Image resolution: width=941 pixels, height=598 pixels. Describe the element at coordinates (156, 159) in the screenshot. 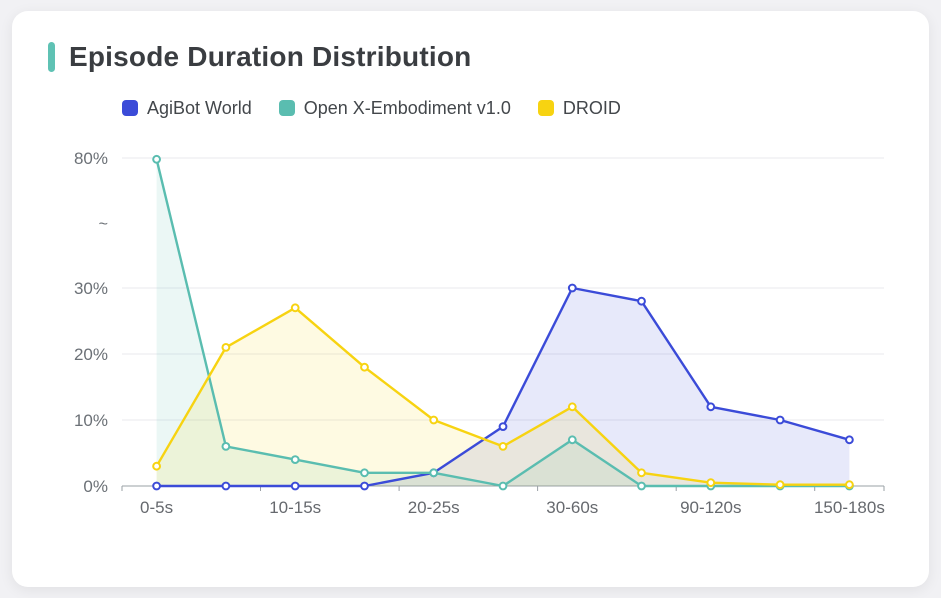

I see `data-point-open-x-embodiment-v1-0-0-5s` at that location.